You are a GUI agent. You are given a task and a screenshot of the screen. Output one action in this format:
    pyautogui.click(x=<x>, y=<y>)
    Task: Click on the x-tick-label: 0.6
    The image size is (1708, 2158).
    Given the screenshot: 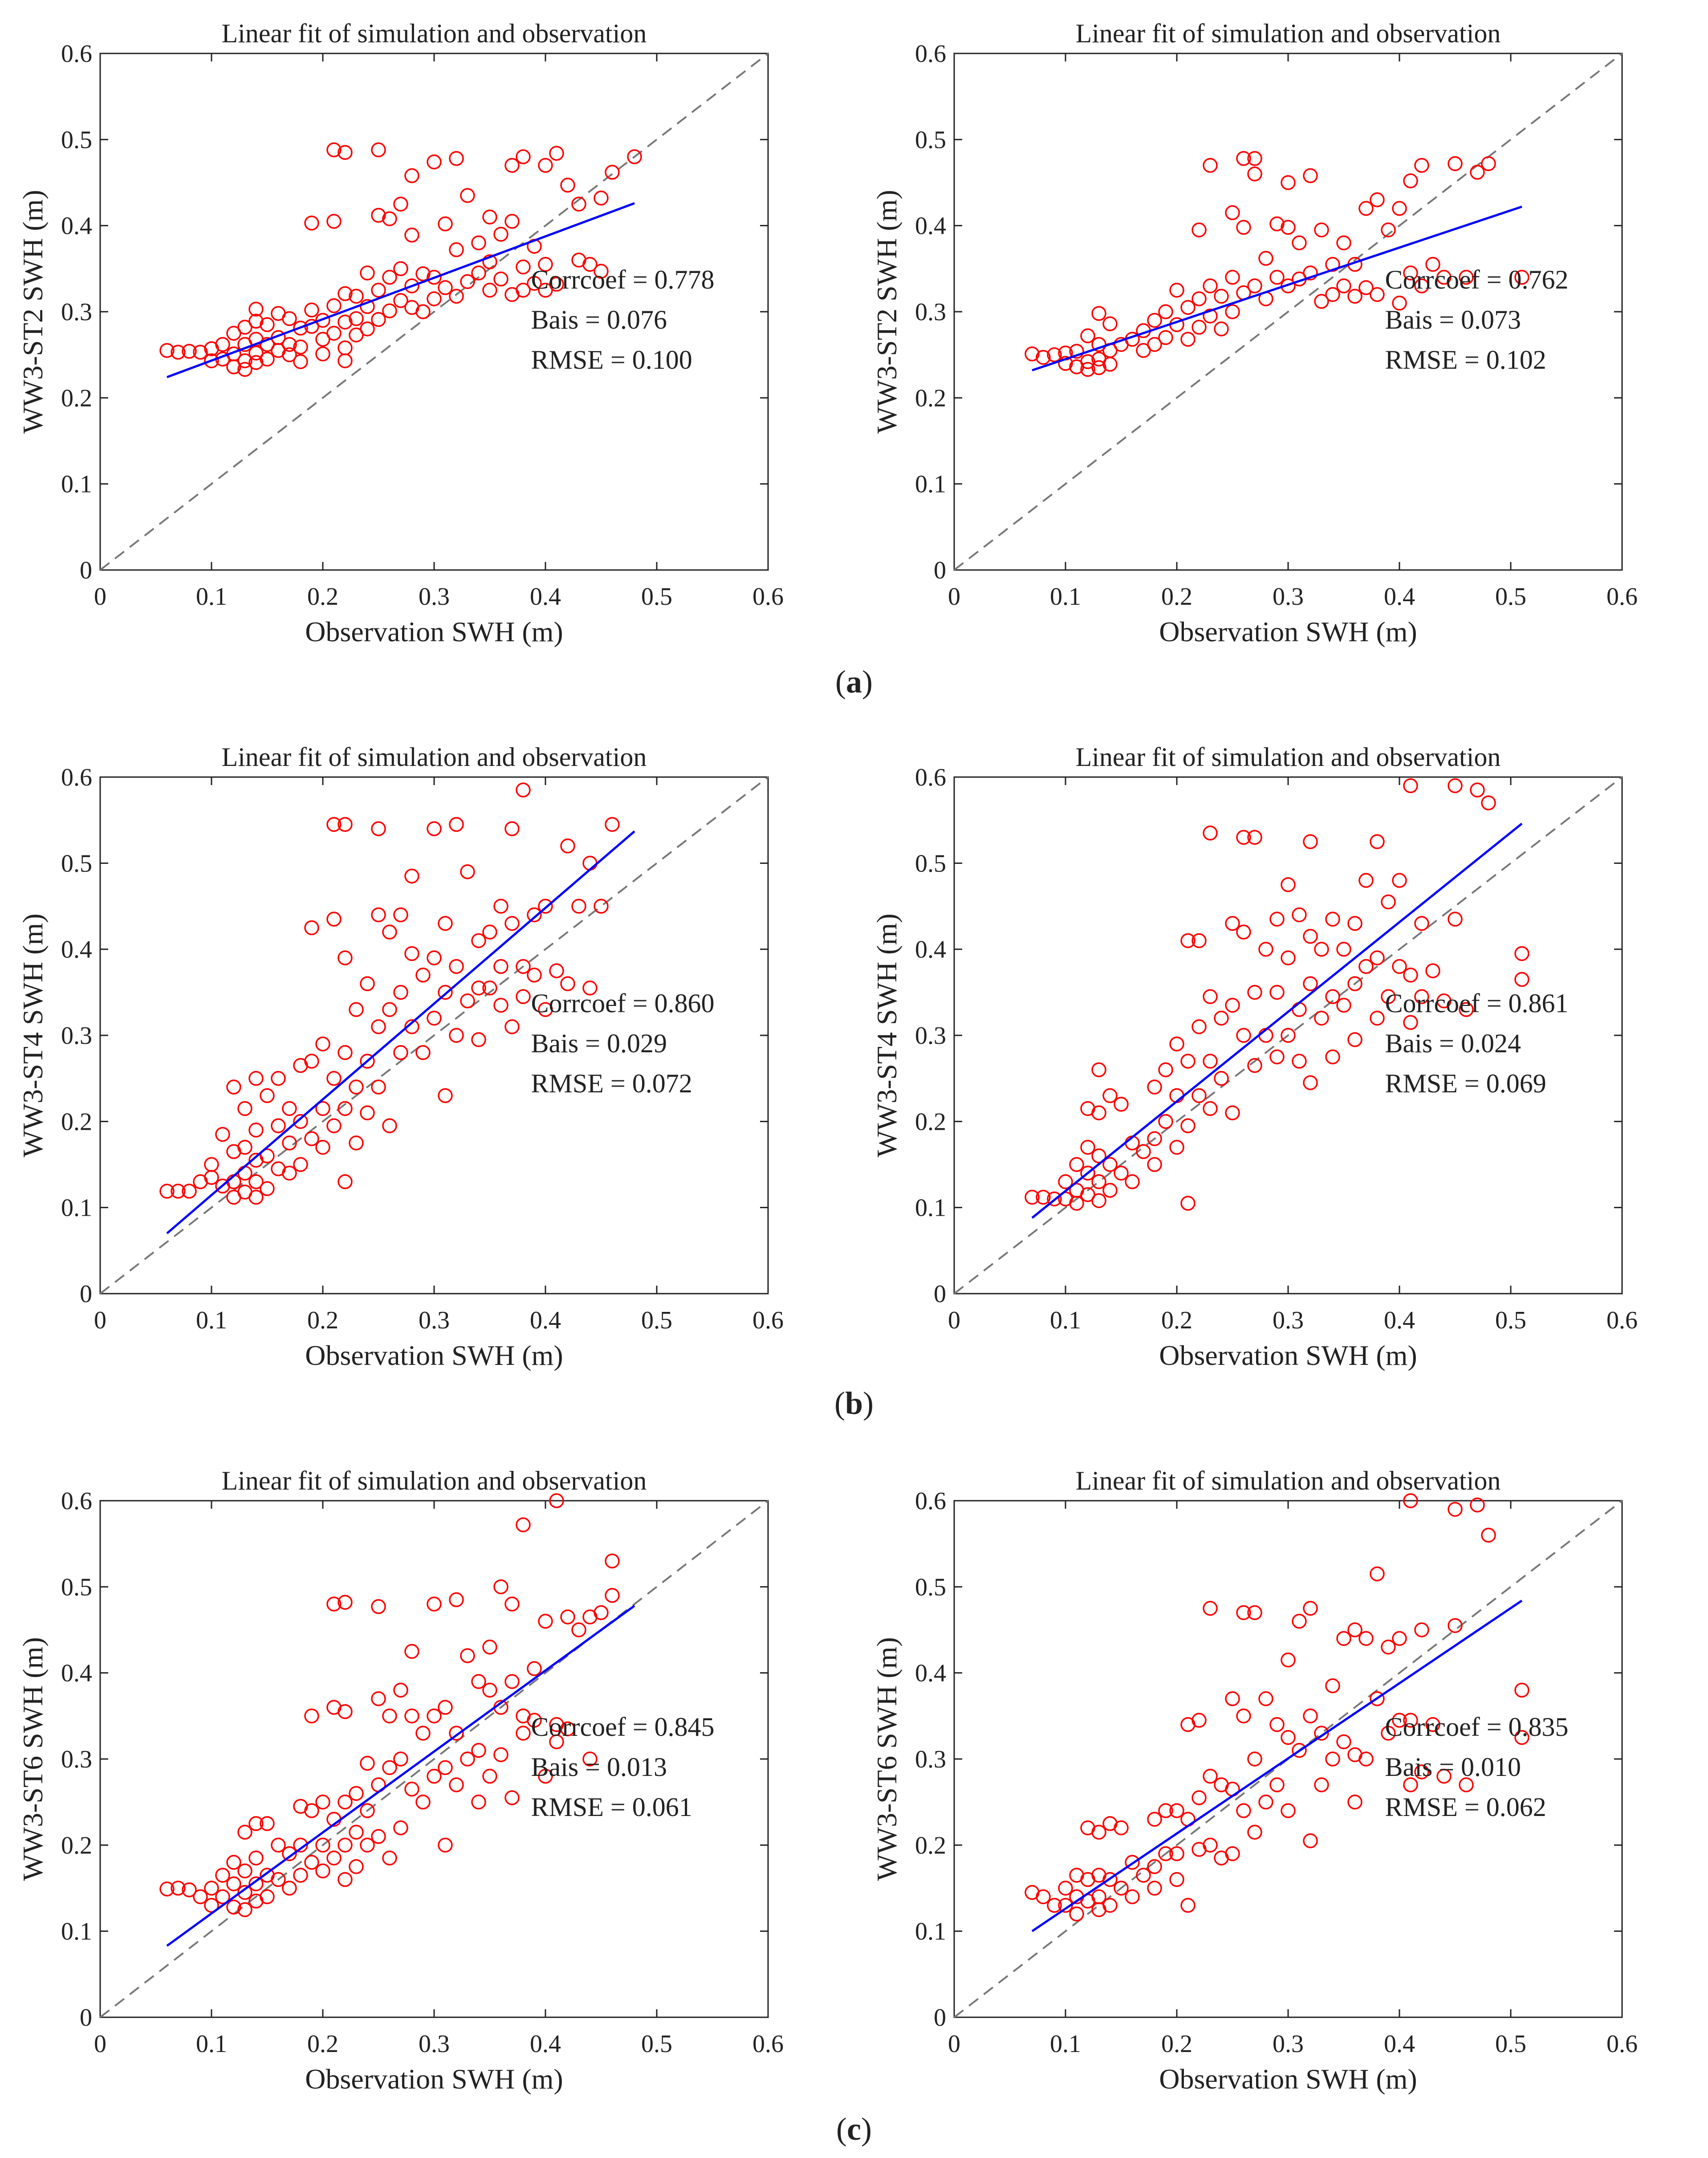 What is the action you would take?
    pyautogui.click(x=768, y=597)
    